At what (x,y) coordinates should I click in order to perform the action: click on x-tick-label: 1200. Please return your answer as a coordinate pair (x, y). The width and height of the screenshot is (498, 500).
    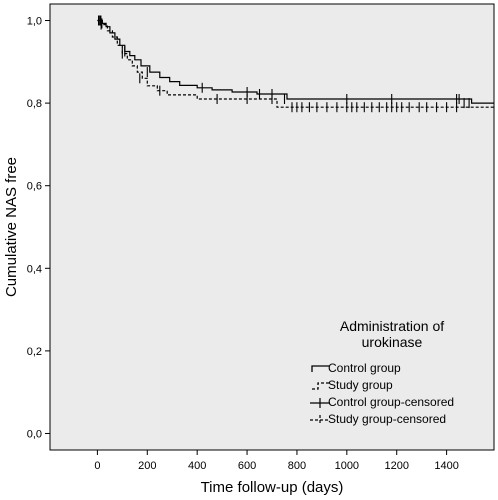
    Looking at the image, I should click on (396, 466).